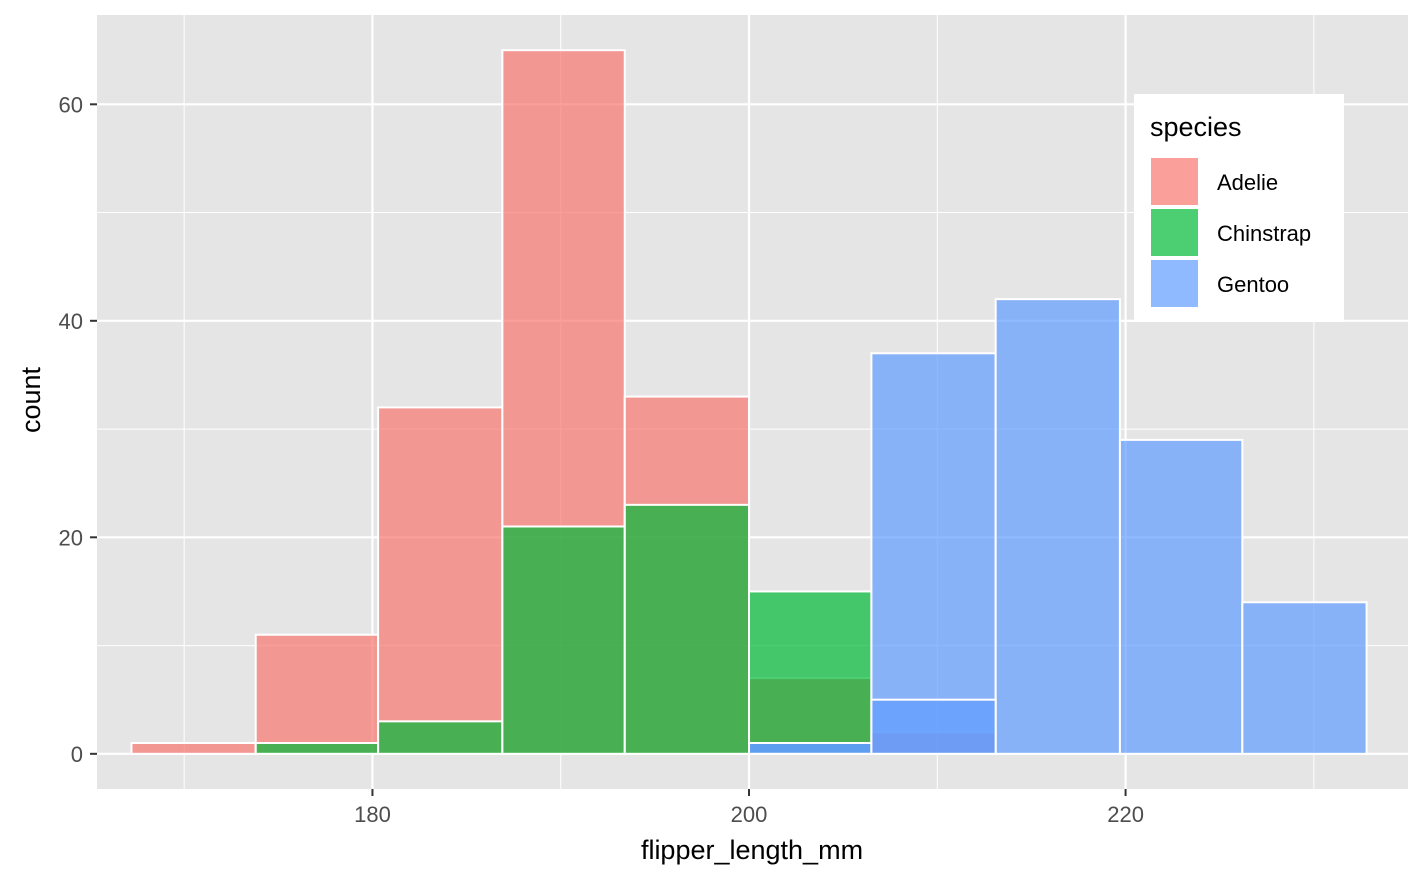 This screenshot has height=886, width=1425. Describe the element at coordinates (71, 104) in the screenshot. I see `y-tick-label: 60` at that location.